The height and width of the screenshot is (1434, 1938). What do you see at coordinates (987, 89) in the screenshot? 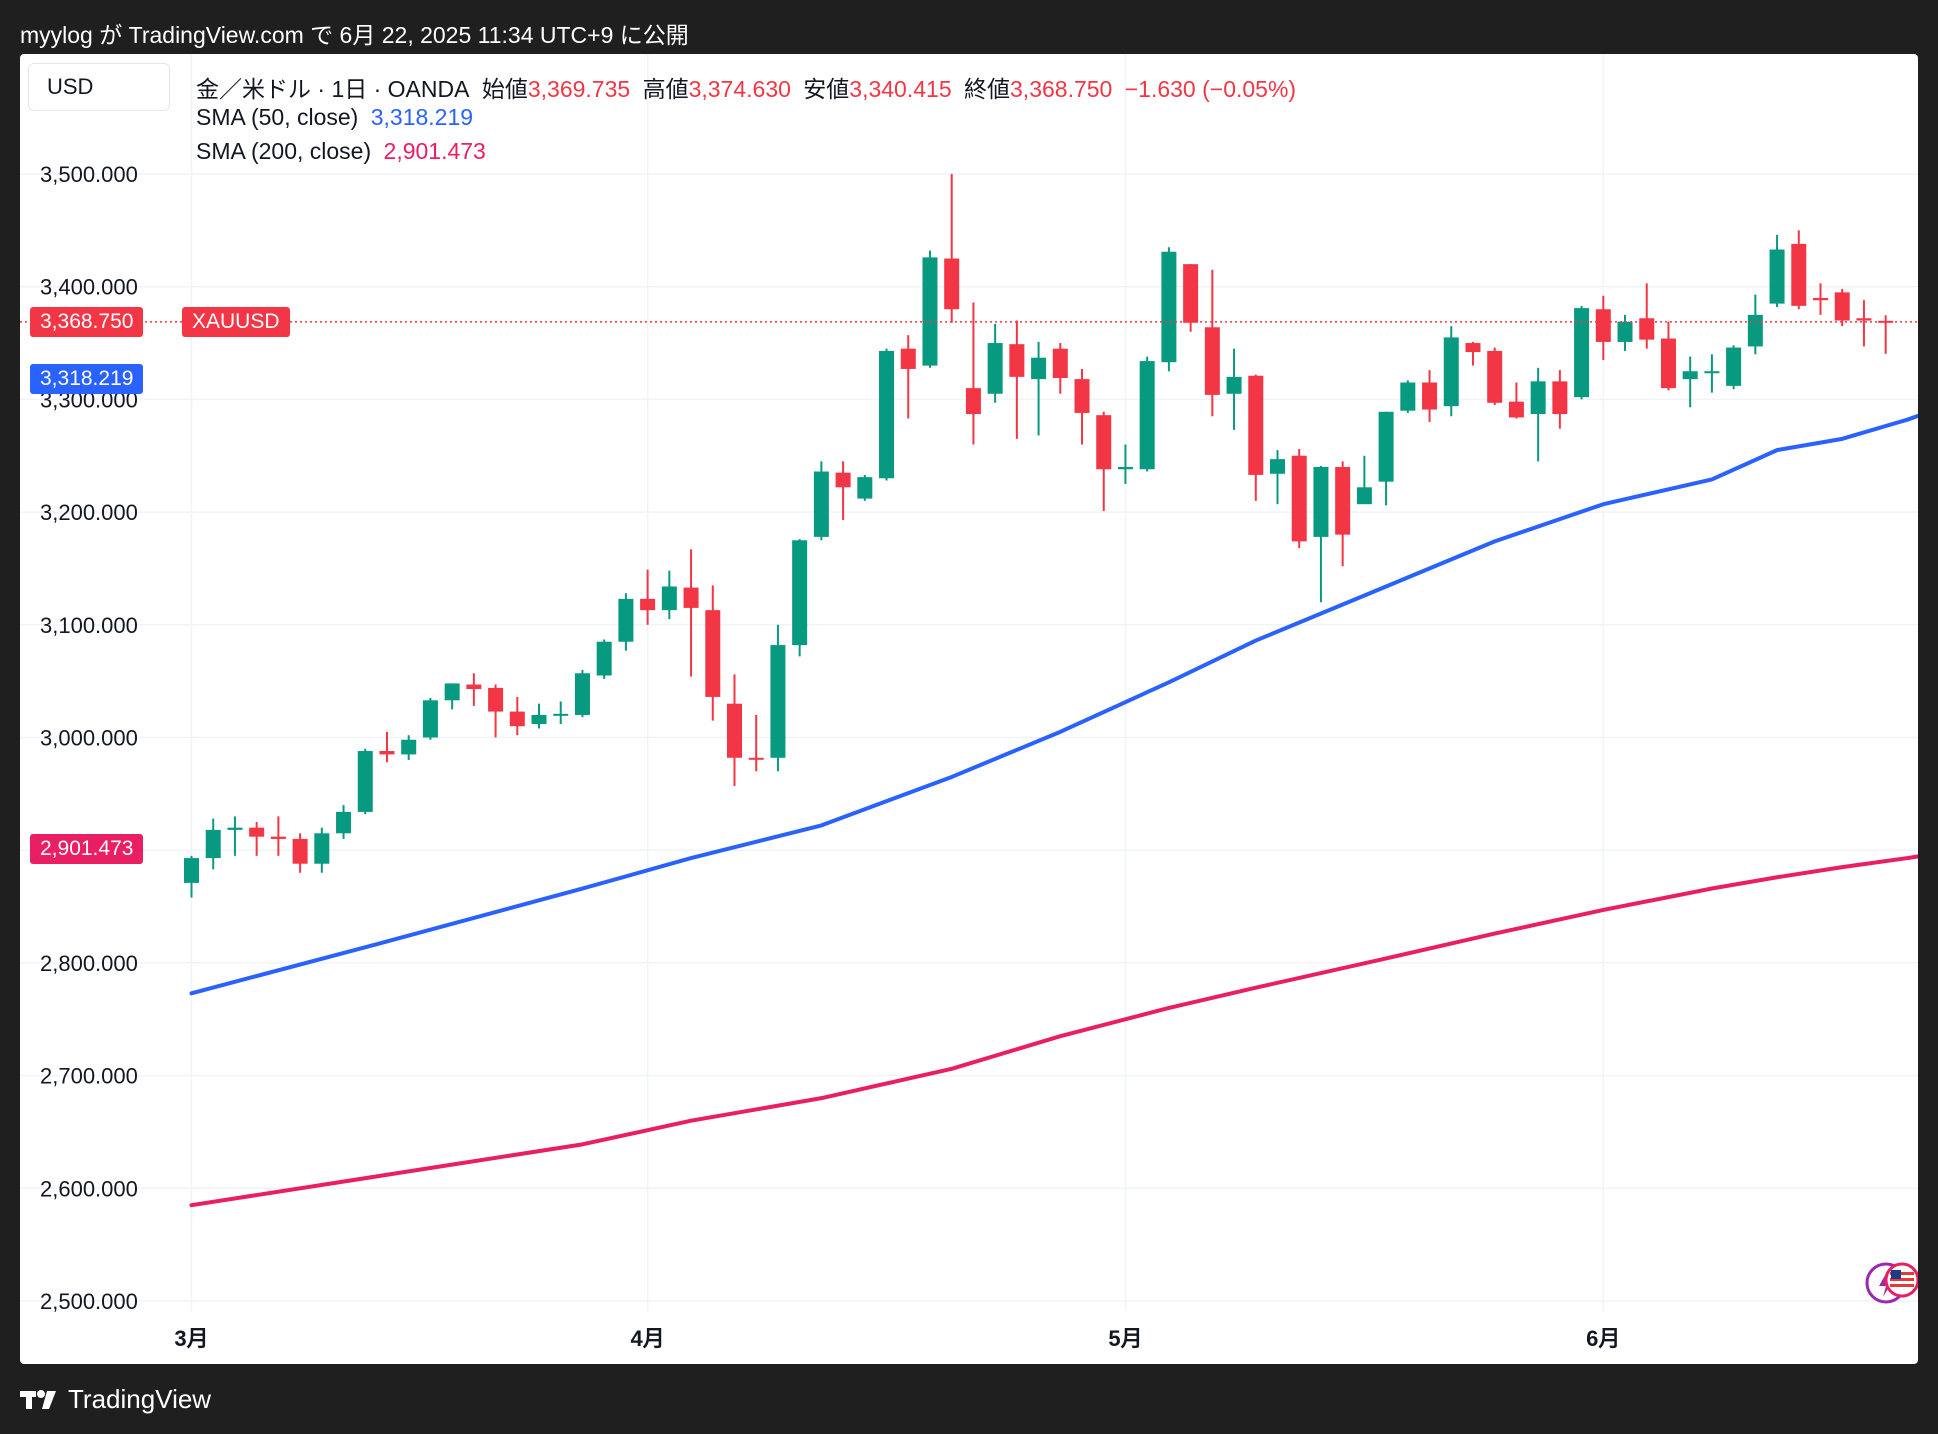
I see `close-label: 終値` at bounding box center [987, 89].